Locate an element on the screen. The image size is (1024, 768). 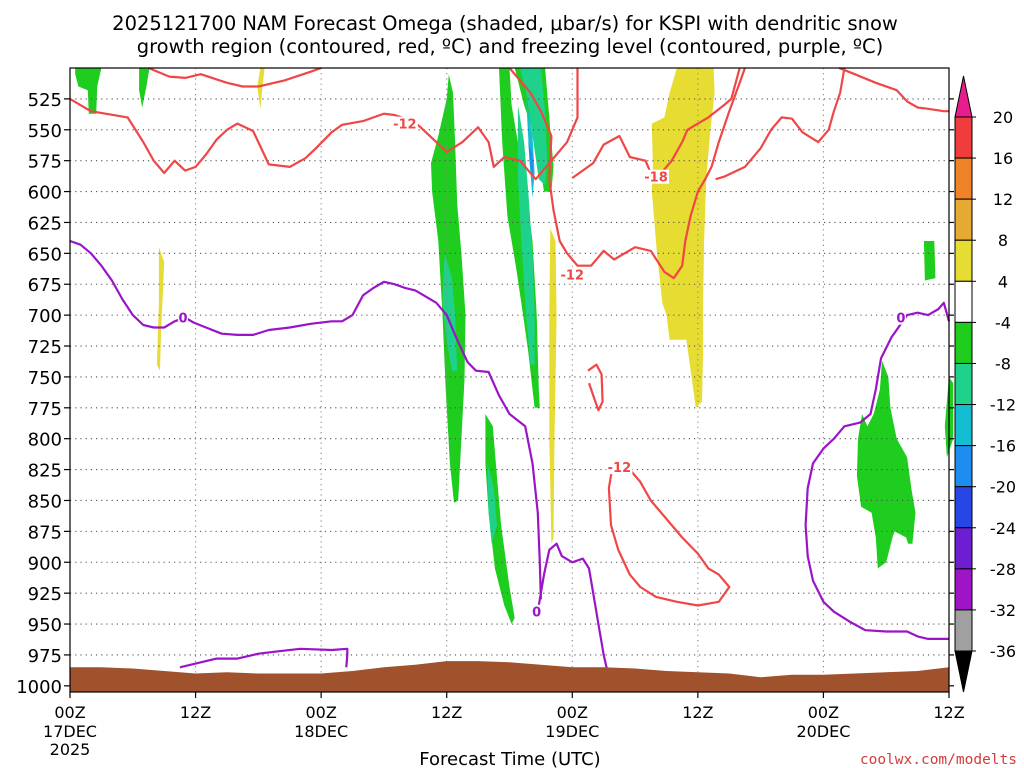
colorbar-bottom-arrow is located at coordinates (963, 671).